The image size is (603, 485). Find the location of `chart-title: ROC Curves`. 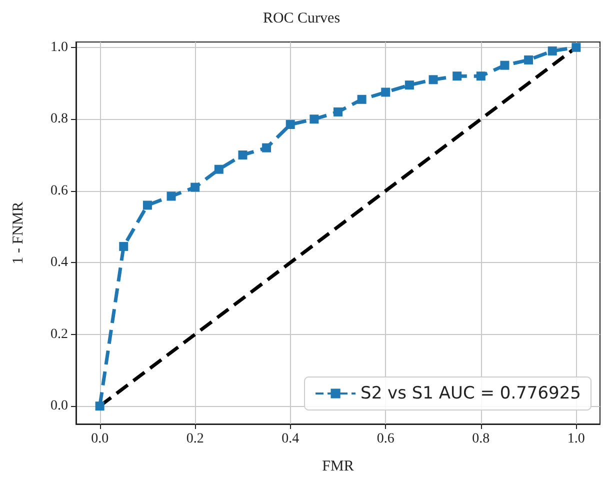

chart-title: ROC Curves is located at coordinates (301, 18).